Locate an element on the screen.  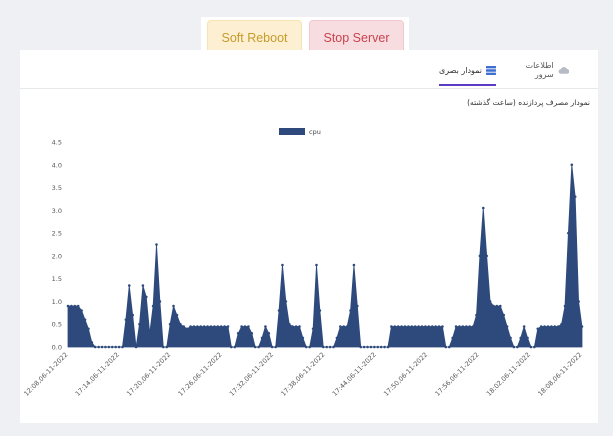
active-tab-indicator is located at coordinates (467, 85).